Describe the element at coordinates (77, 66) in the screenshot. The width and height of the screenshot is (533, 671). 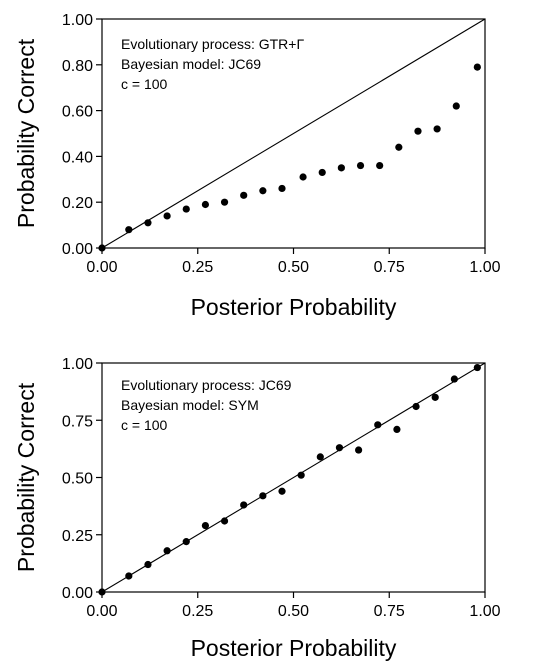
I see `y-tick-label: 0.80` at that location.